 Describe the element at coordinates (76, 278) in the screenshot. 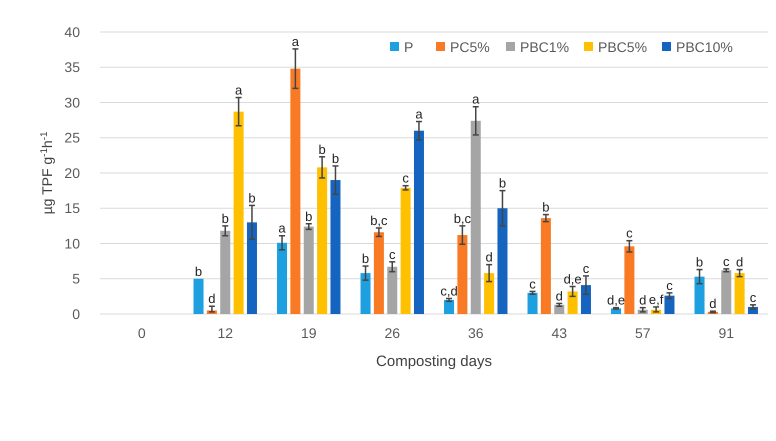

I see `y-tick-label: 5` at that location.